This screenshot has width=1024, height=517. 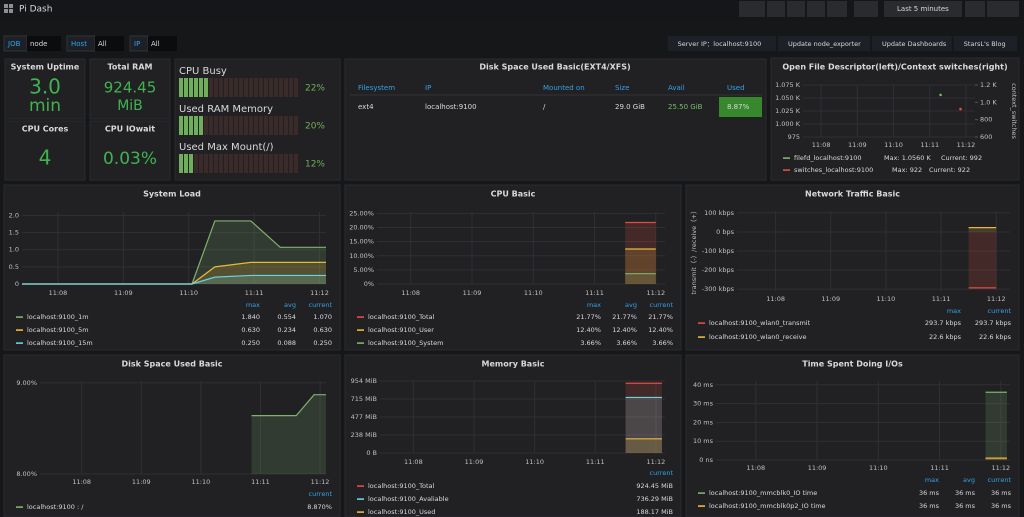 I want to click on legend-name: localhost:9100_1m, so click(x=58, y=317).